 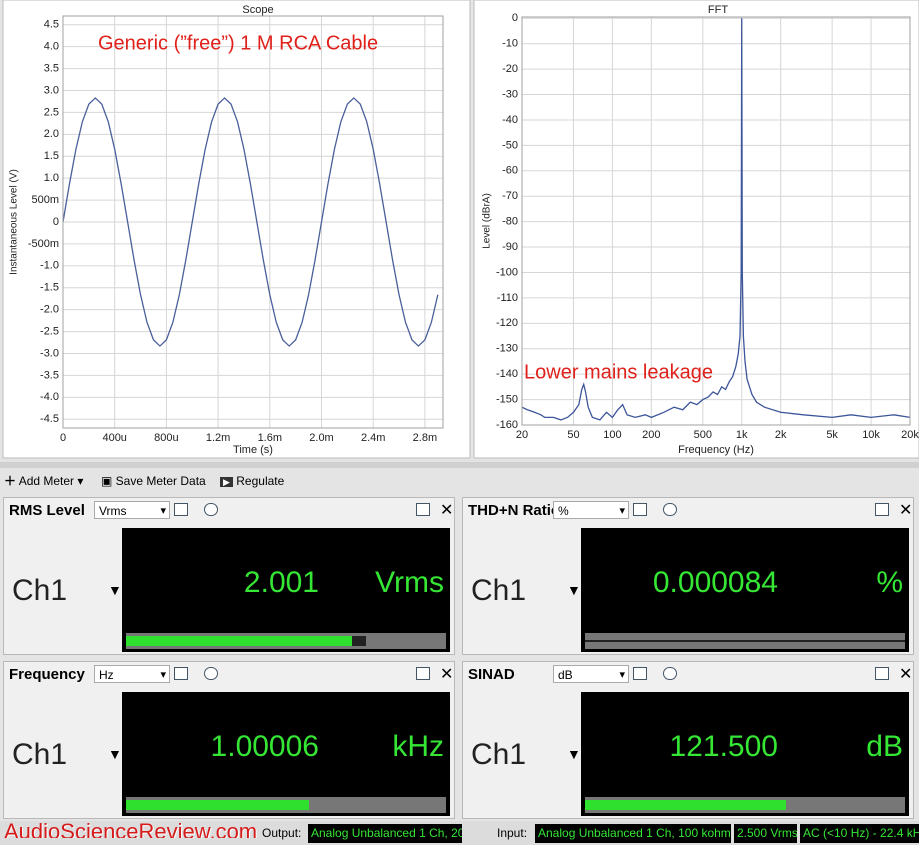 I want to click on meter-title: THD+N Ratio, so click(x=514, y=510).